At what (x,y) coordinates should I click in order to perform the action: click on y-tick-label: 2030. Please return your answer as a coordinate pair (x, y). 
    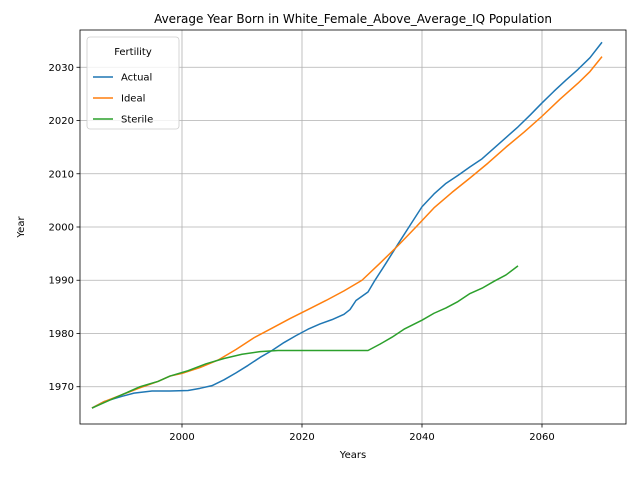
    Looking at the image, I should click on (61, 68).